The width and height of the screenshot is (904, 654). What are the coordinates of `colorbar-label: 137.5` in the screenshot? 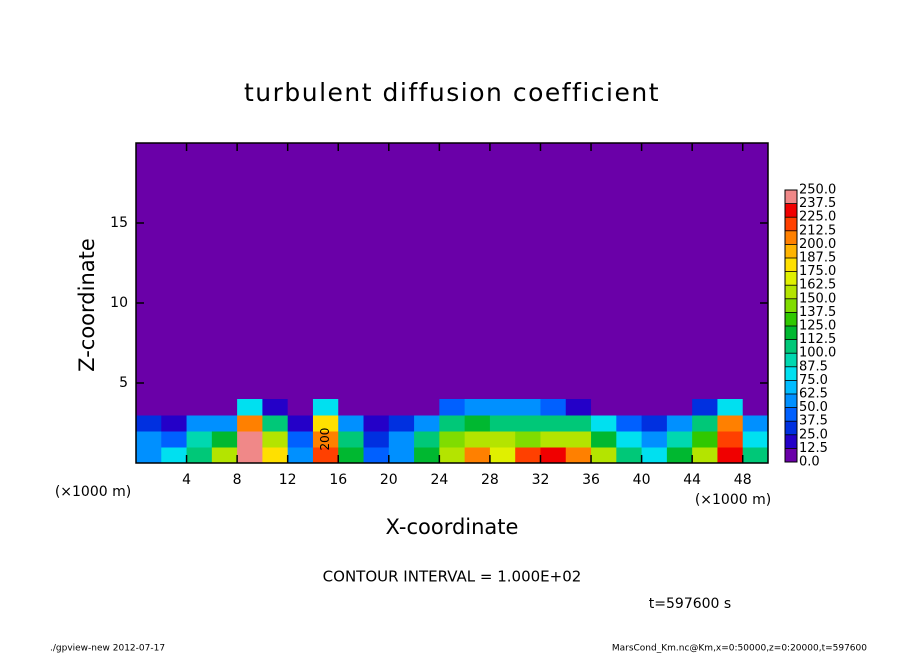 It's located at (817, 312).